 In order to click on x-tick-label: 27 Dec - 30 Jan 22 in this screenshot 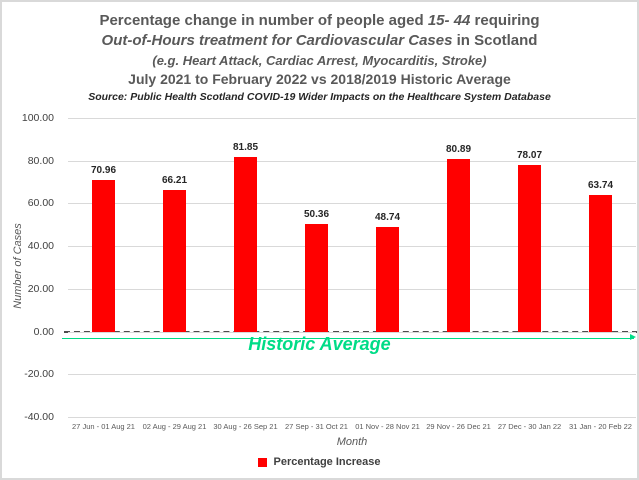, I will do `click(529, 426)`.